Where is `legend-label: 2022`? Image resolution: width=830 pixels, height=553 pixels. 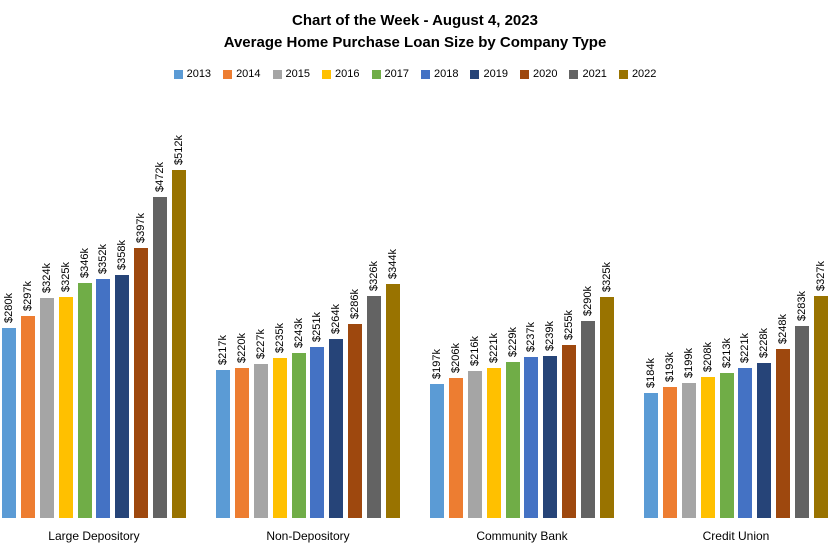
legend-label: 2022 is located at coordinates (644, 74).